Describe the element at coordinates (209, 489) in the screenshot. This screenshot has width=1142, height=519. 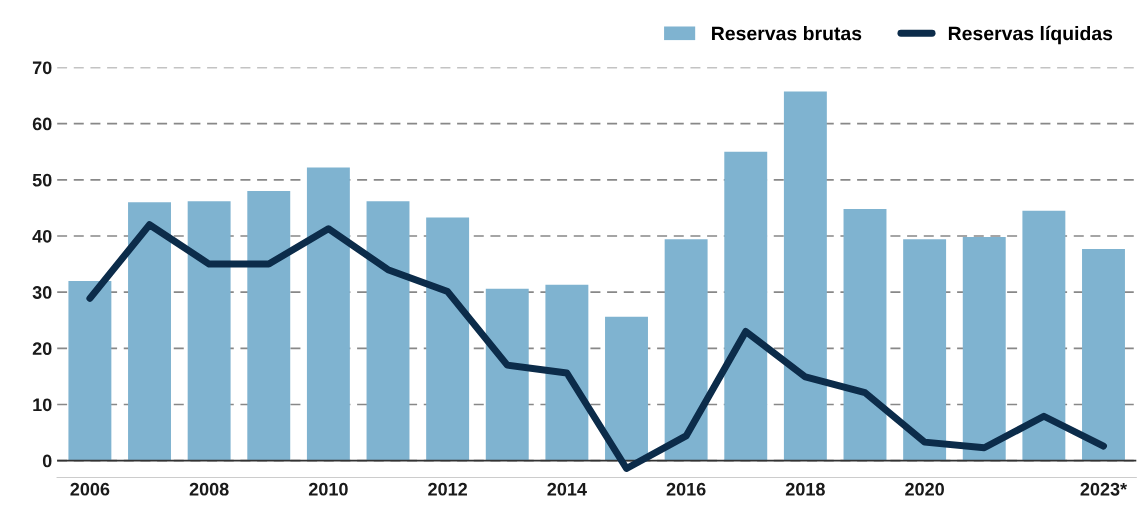
I see `x-tick-label: 2008` at that location.